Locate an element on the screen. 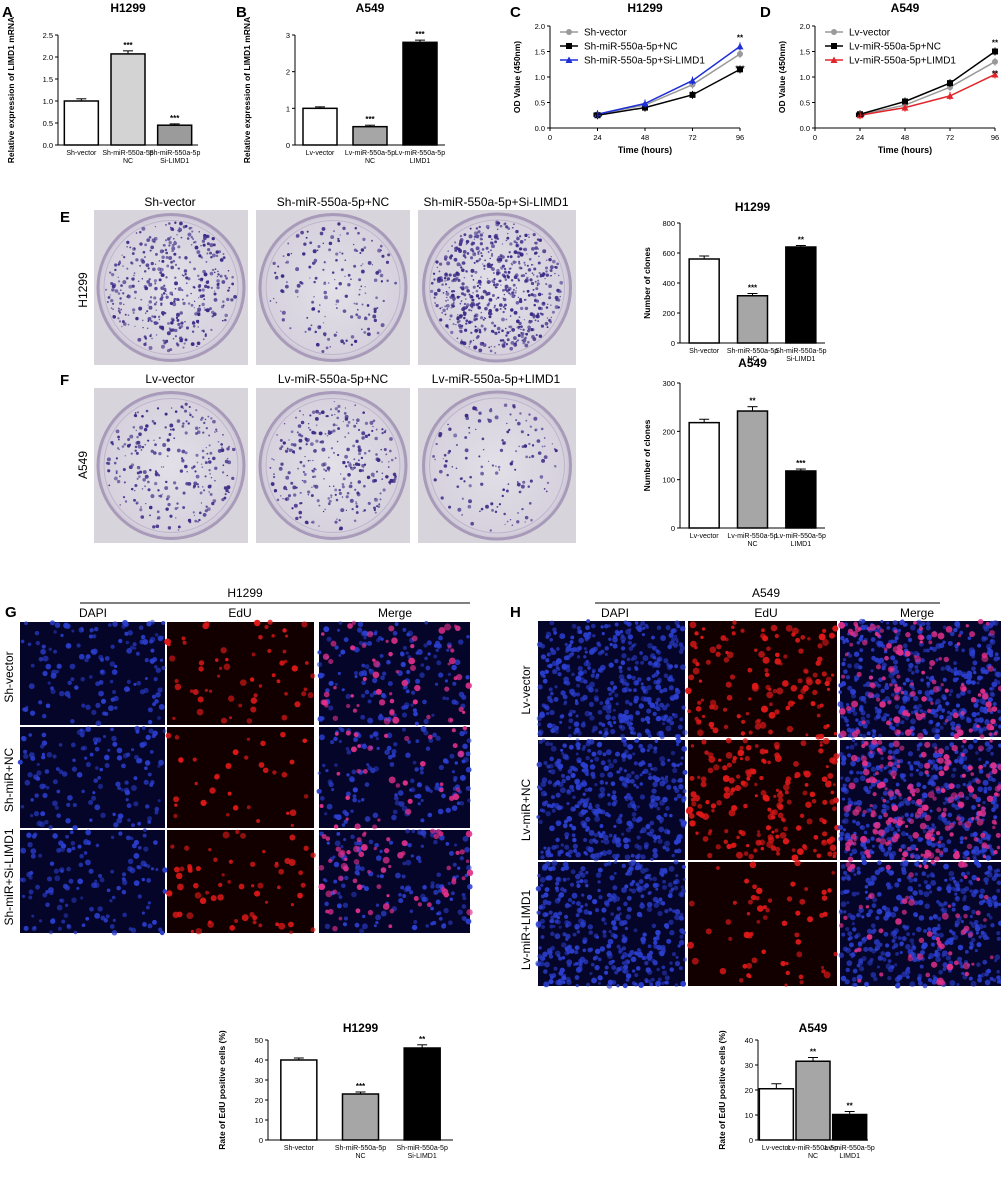 This screenshot has height=1185, width=1001. chart-e-chart-bar is located at coordinates (704, 301).